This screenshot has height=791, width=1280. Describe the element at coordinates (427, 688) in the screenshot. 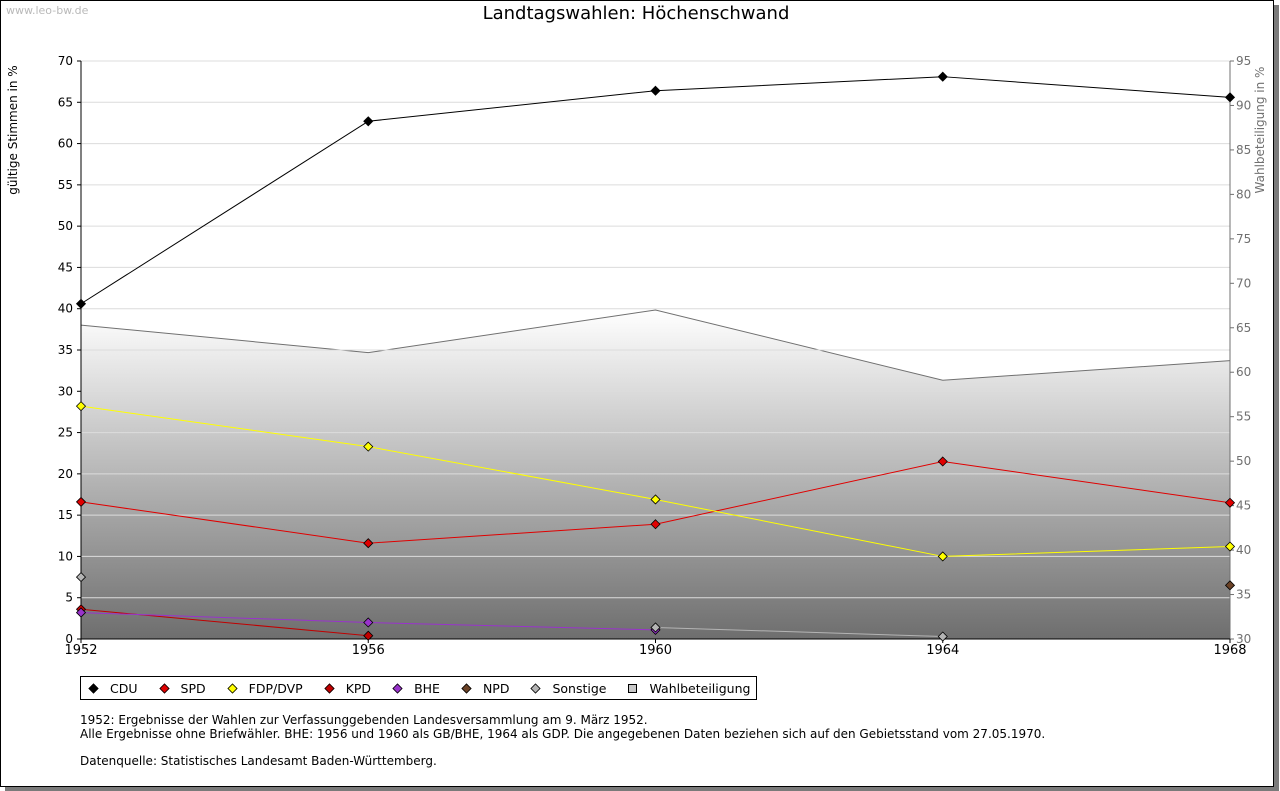

I see `legend-label: BHE` at that location.